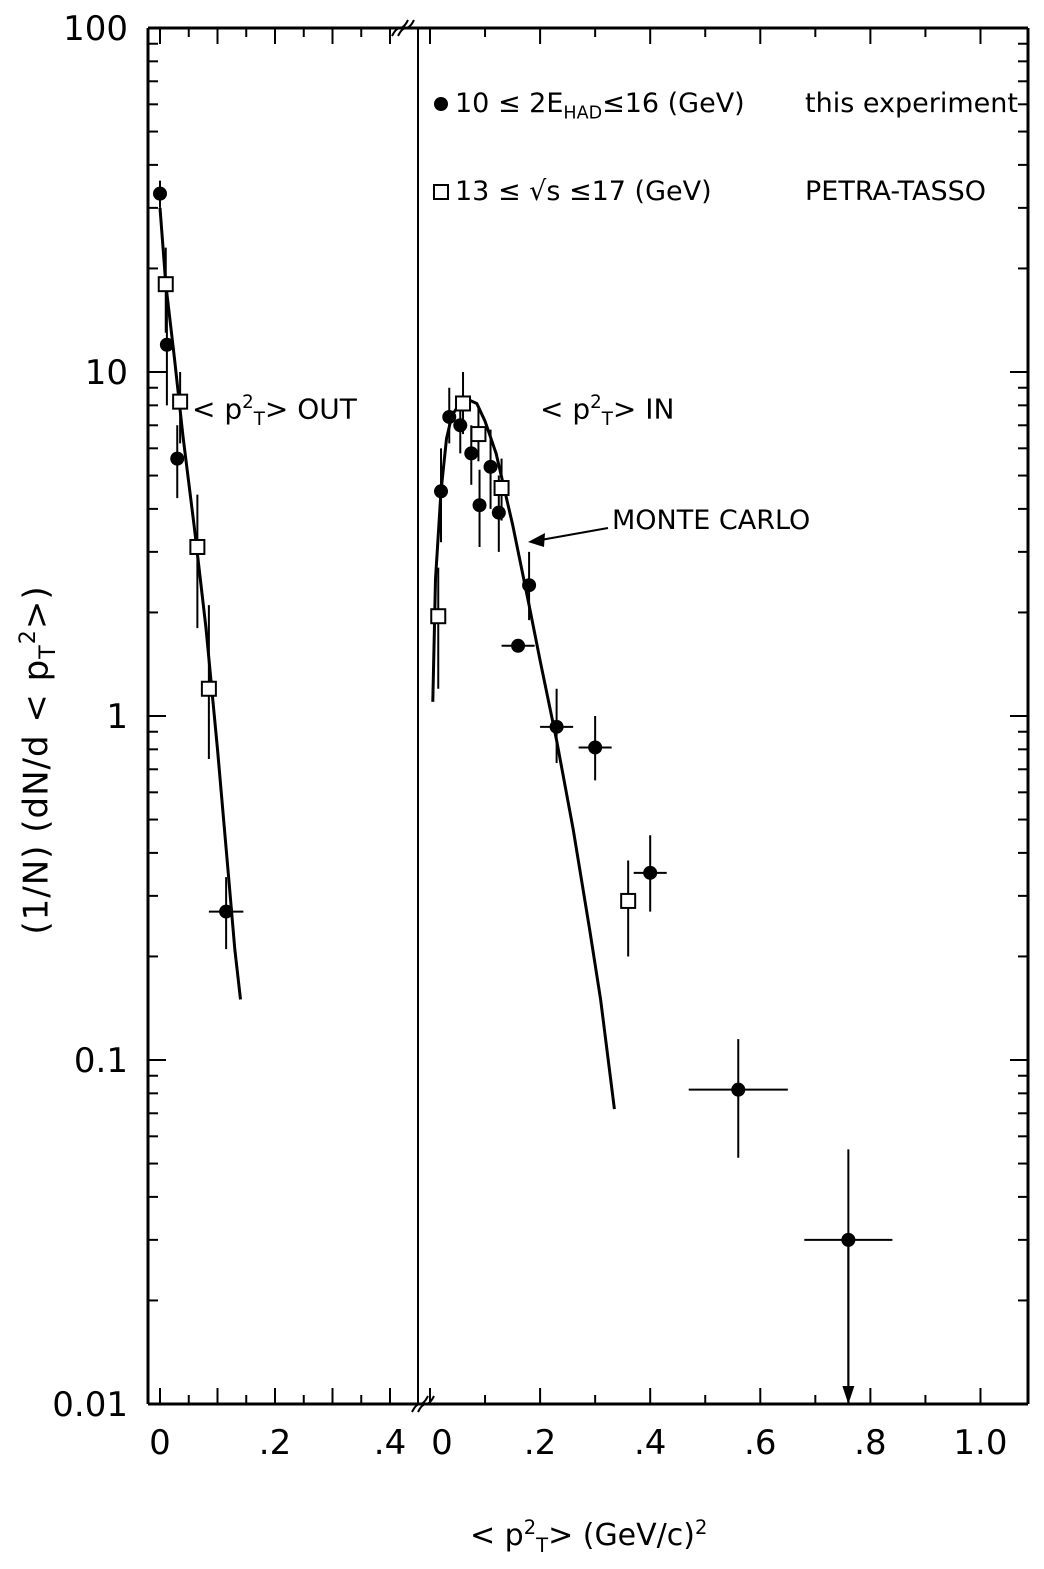 This screenshot has height=1569, width=1044. What do you see at coordinates (390, 1443) in the screenshot?
I see `x-tick-label-out: .4` at bounding box center [390, 1443].